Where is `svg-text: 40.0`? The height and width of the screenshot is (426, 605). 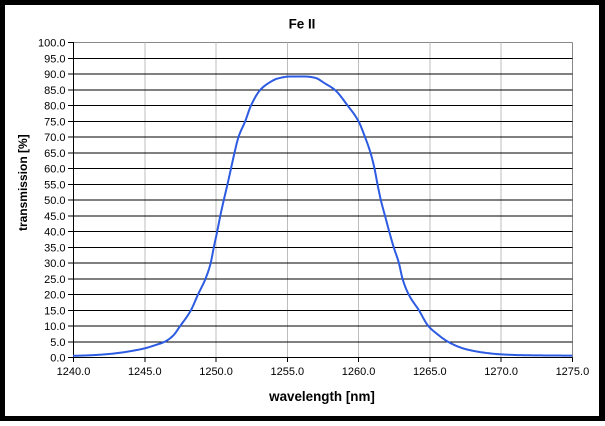 svg-text: 40.0 is located at coordinates (54, 233).